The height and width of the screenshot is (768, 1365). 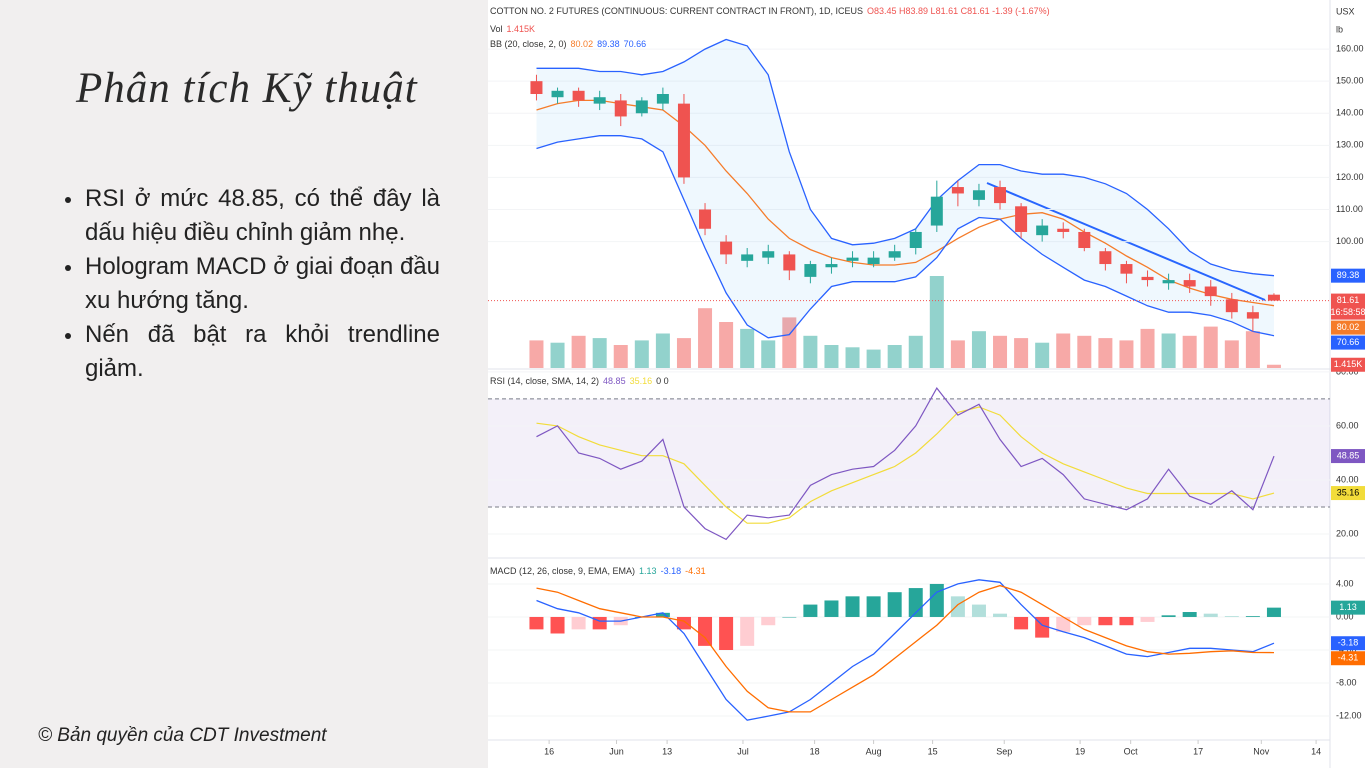 I want to click on x-tick-label: 15, so click(x=933, y=751).